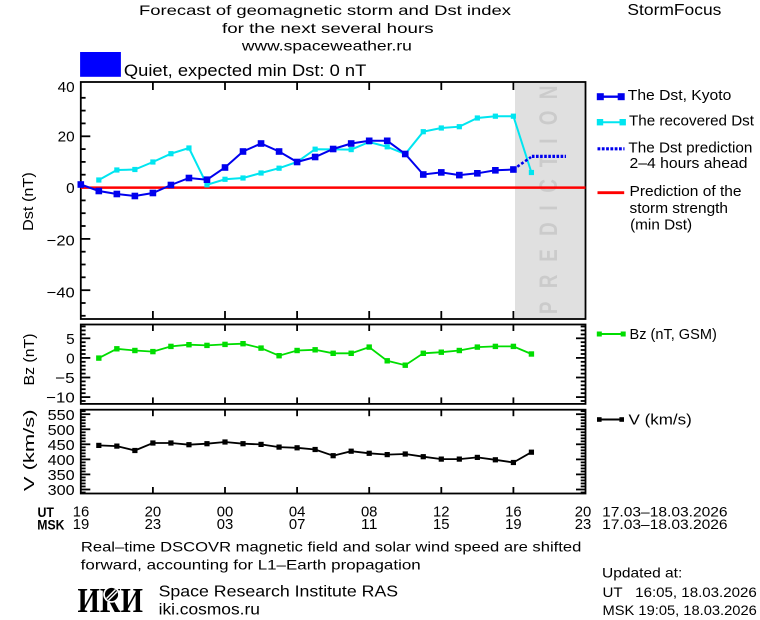 This screenshot has width=760, height=620. Describe the element at coordinates (549, 118) in the screenshot. I see `svg-text: O` at that location.